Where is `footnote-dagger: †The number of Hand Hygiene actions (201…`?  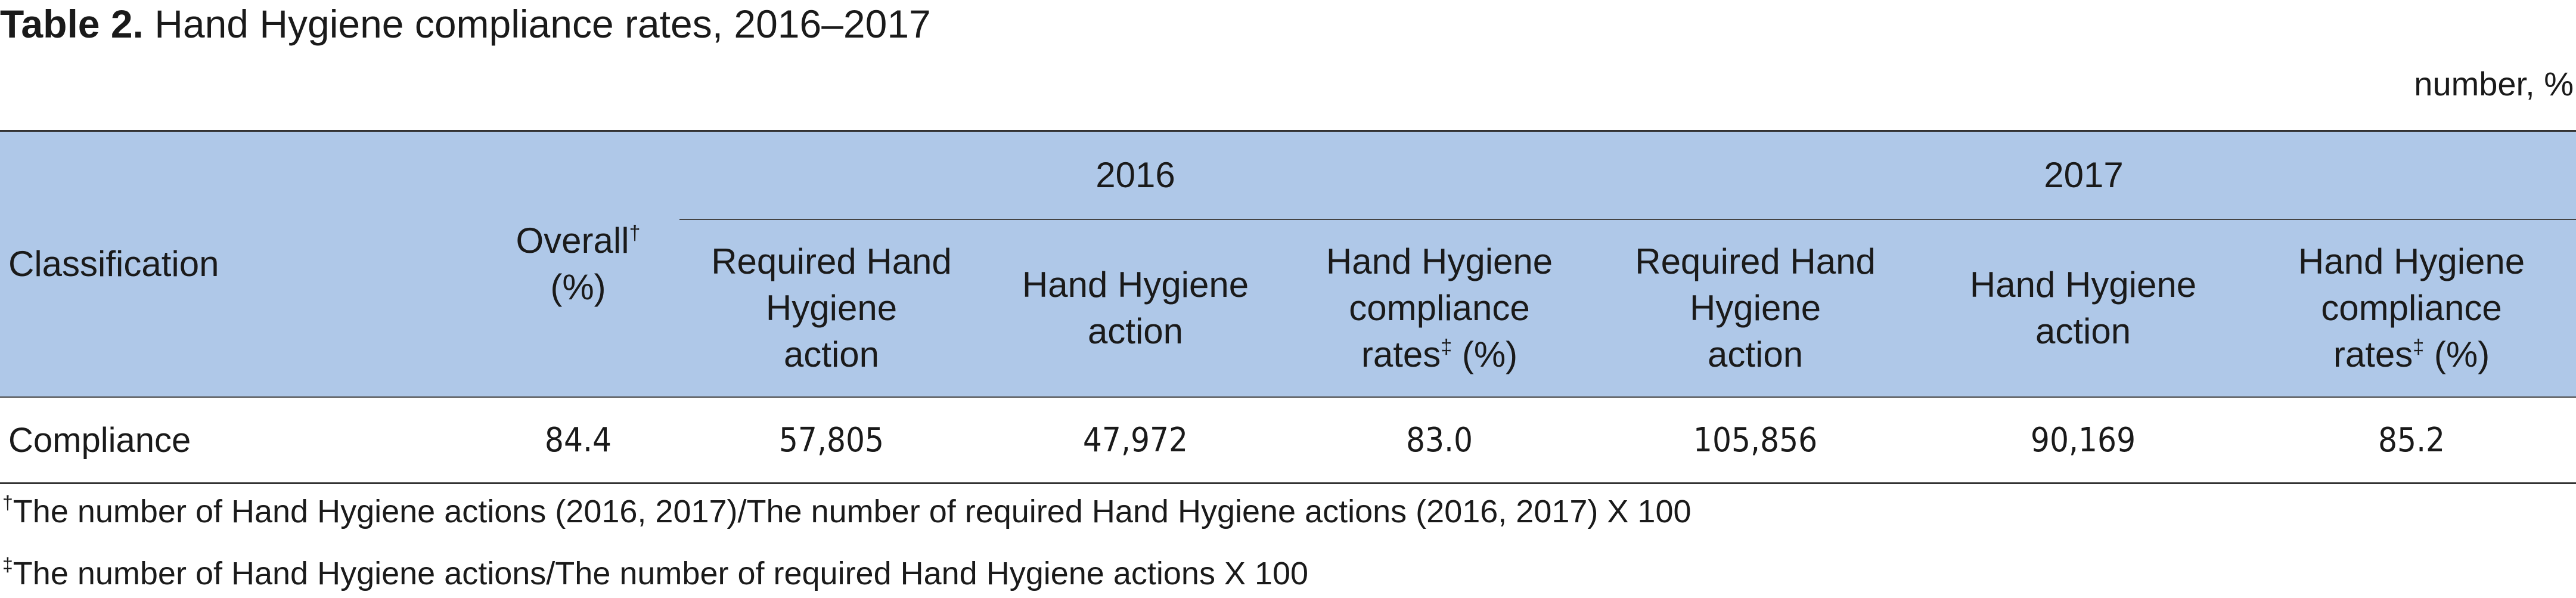
footnote-dagger: †The number of Hand Hygiene actions (201… is located at coordinates (847, 511).